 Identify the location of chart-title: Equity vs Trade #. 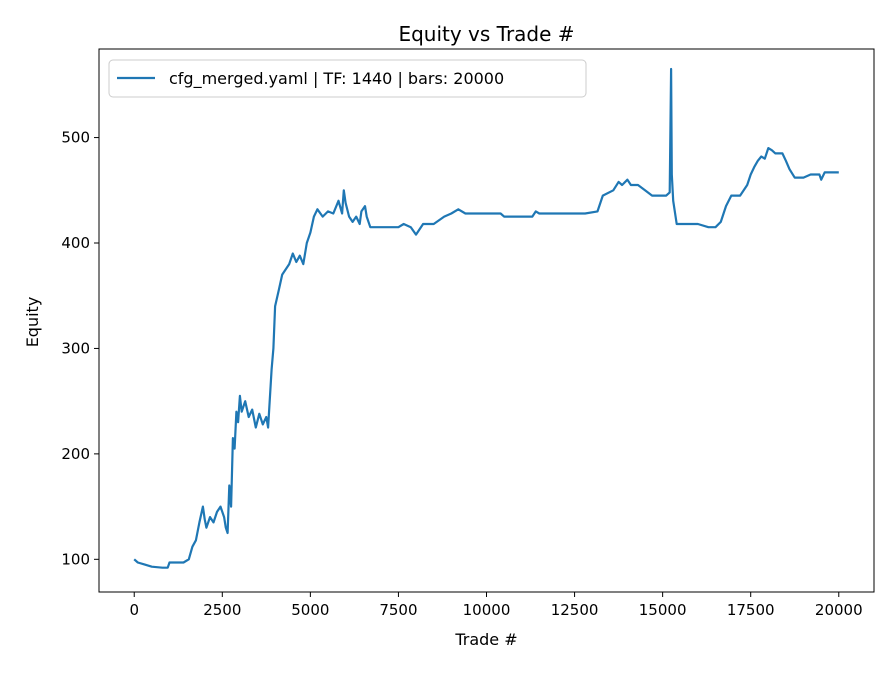
(486, 34).